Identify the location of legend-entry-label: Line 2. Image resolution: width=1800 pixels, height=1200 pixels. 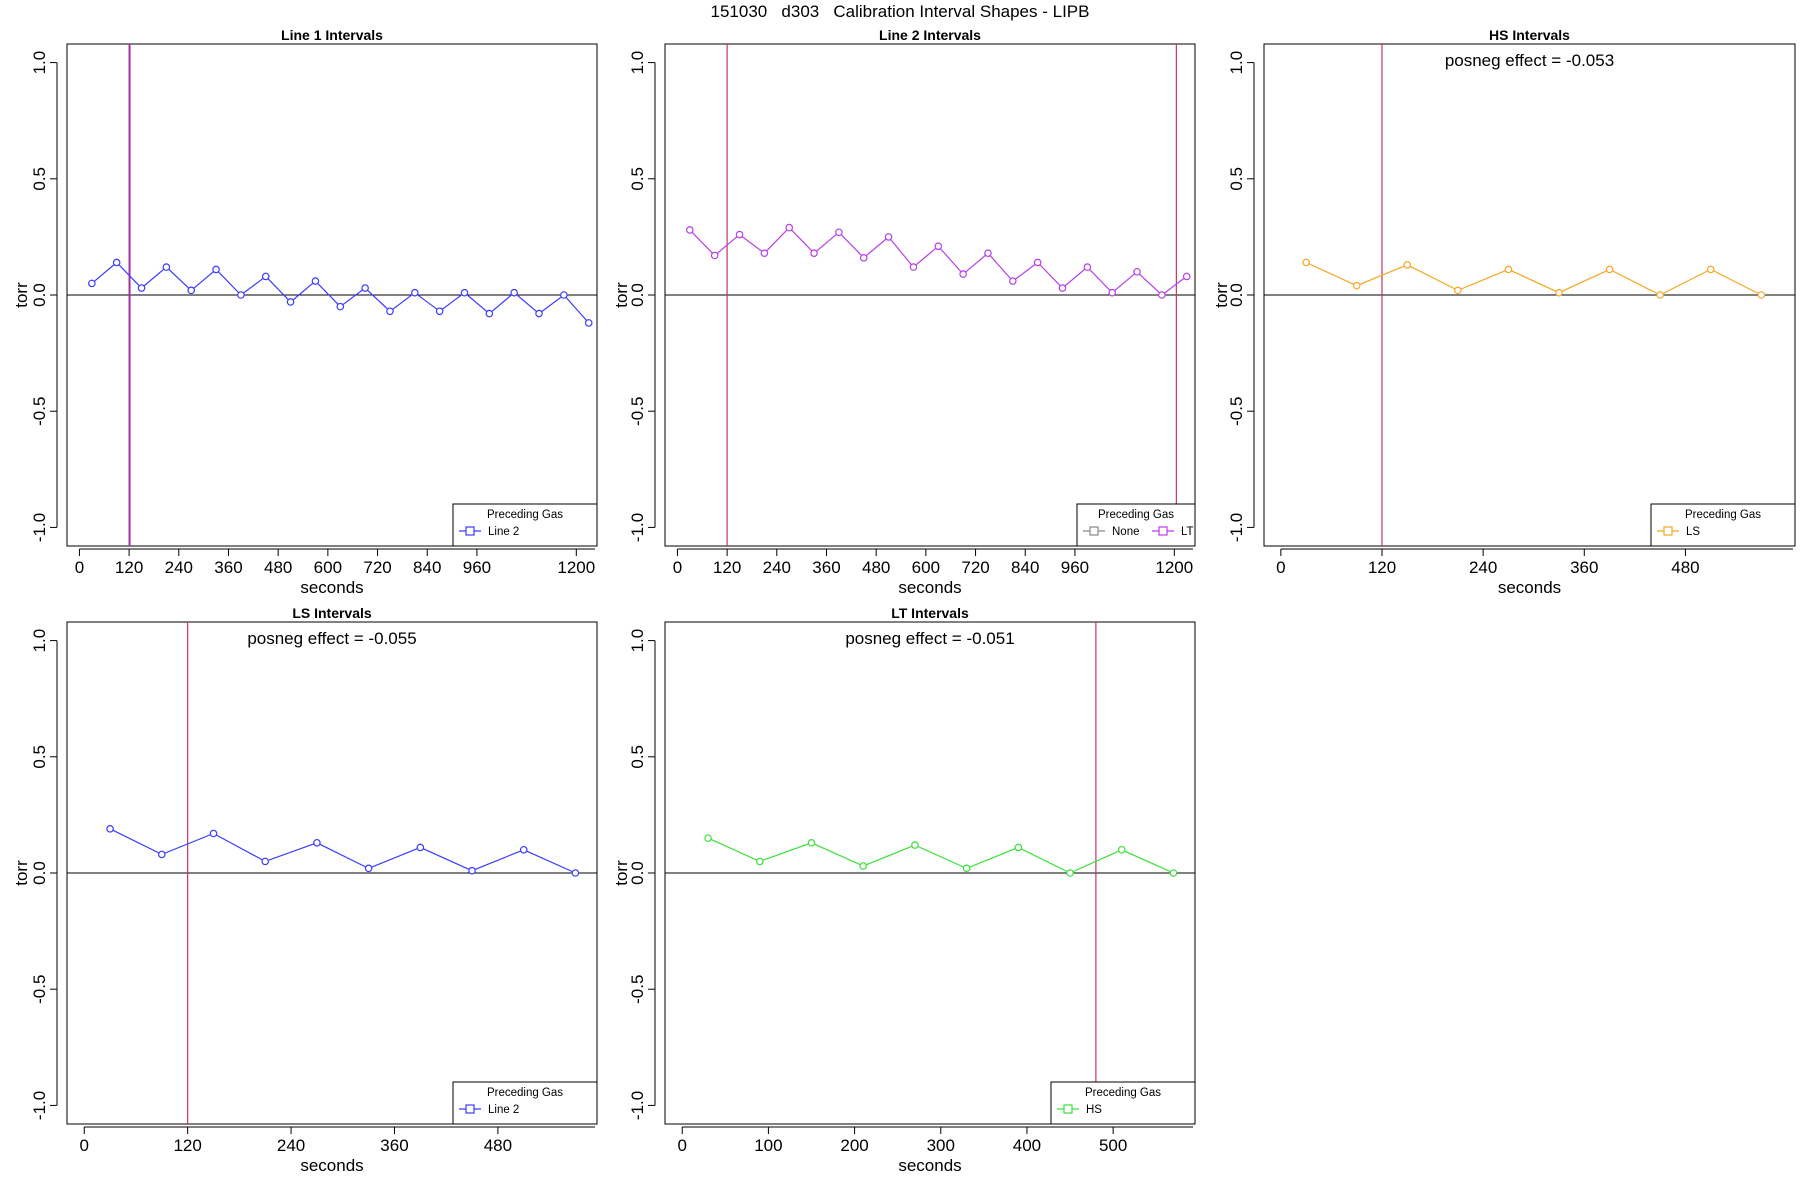
(503, 532).